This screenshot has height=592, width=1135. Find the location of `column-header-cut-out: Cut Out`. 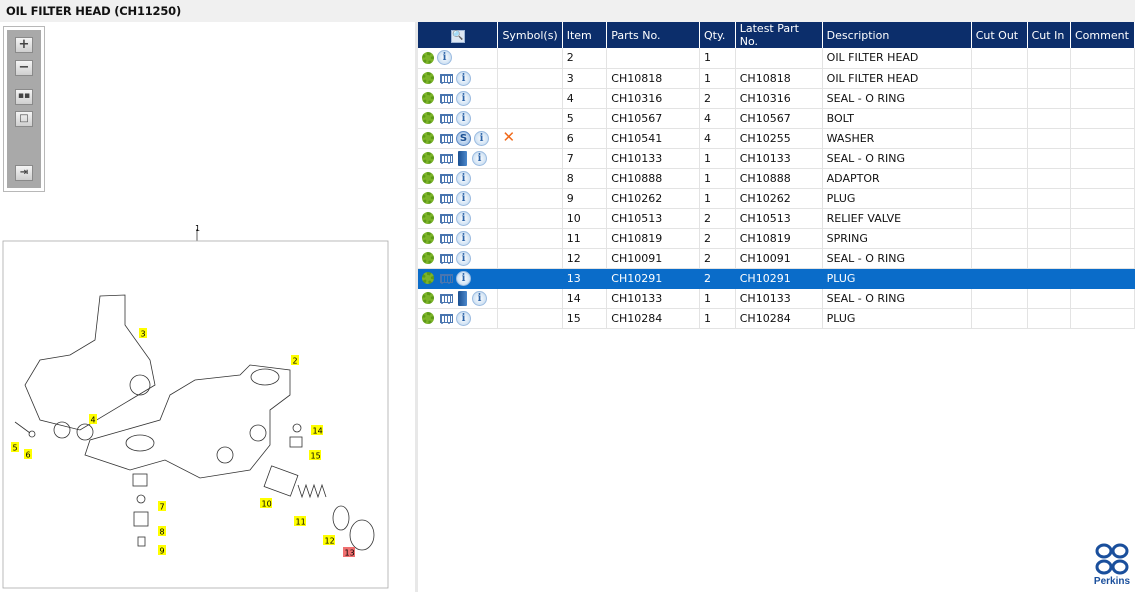

column-header-cut-out: Cut Out is located at coordinates (999, 35).